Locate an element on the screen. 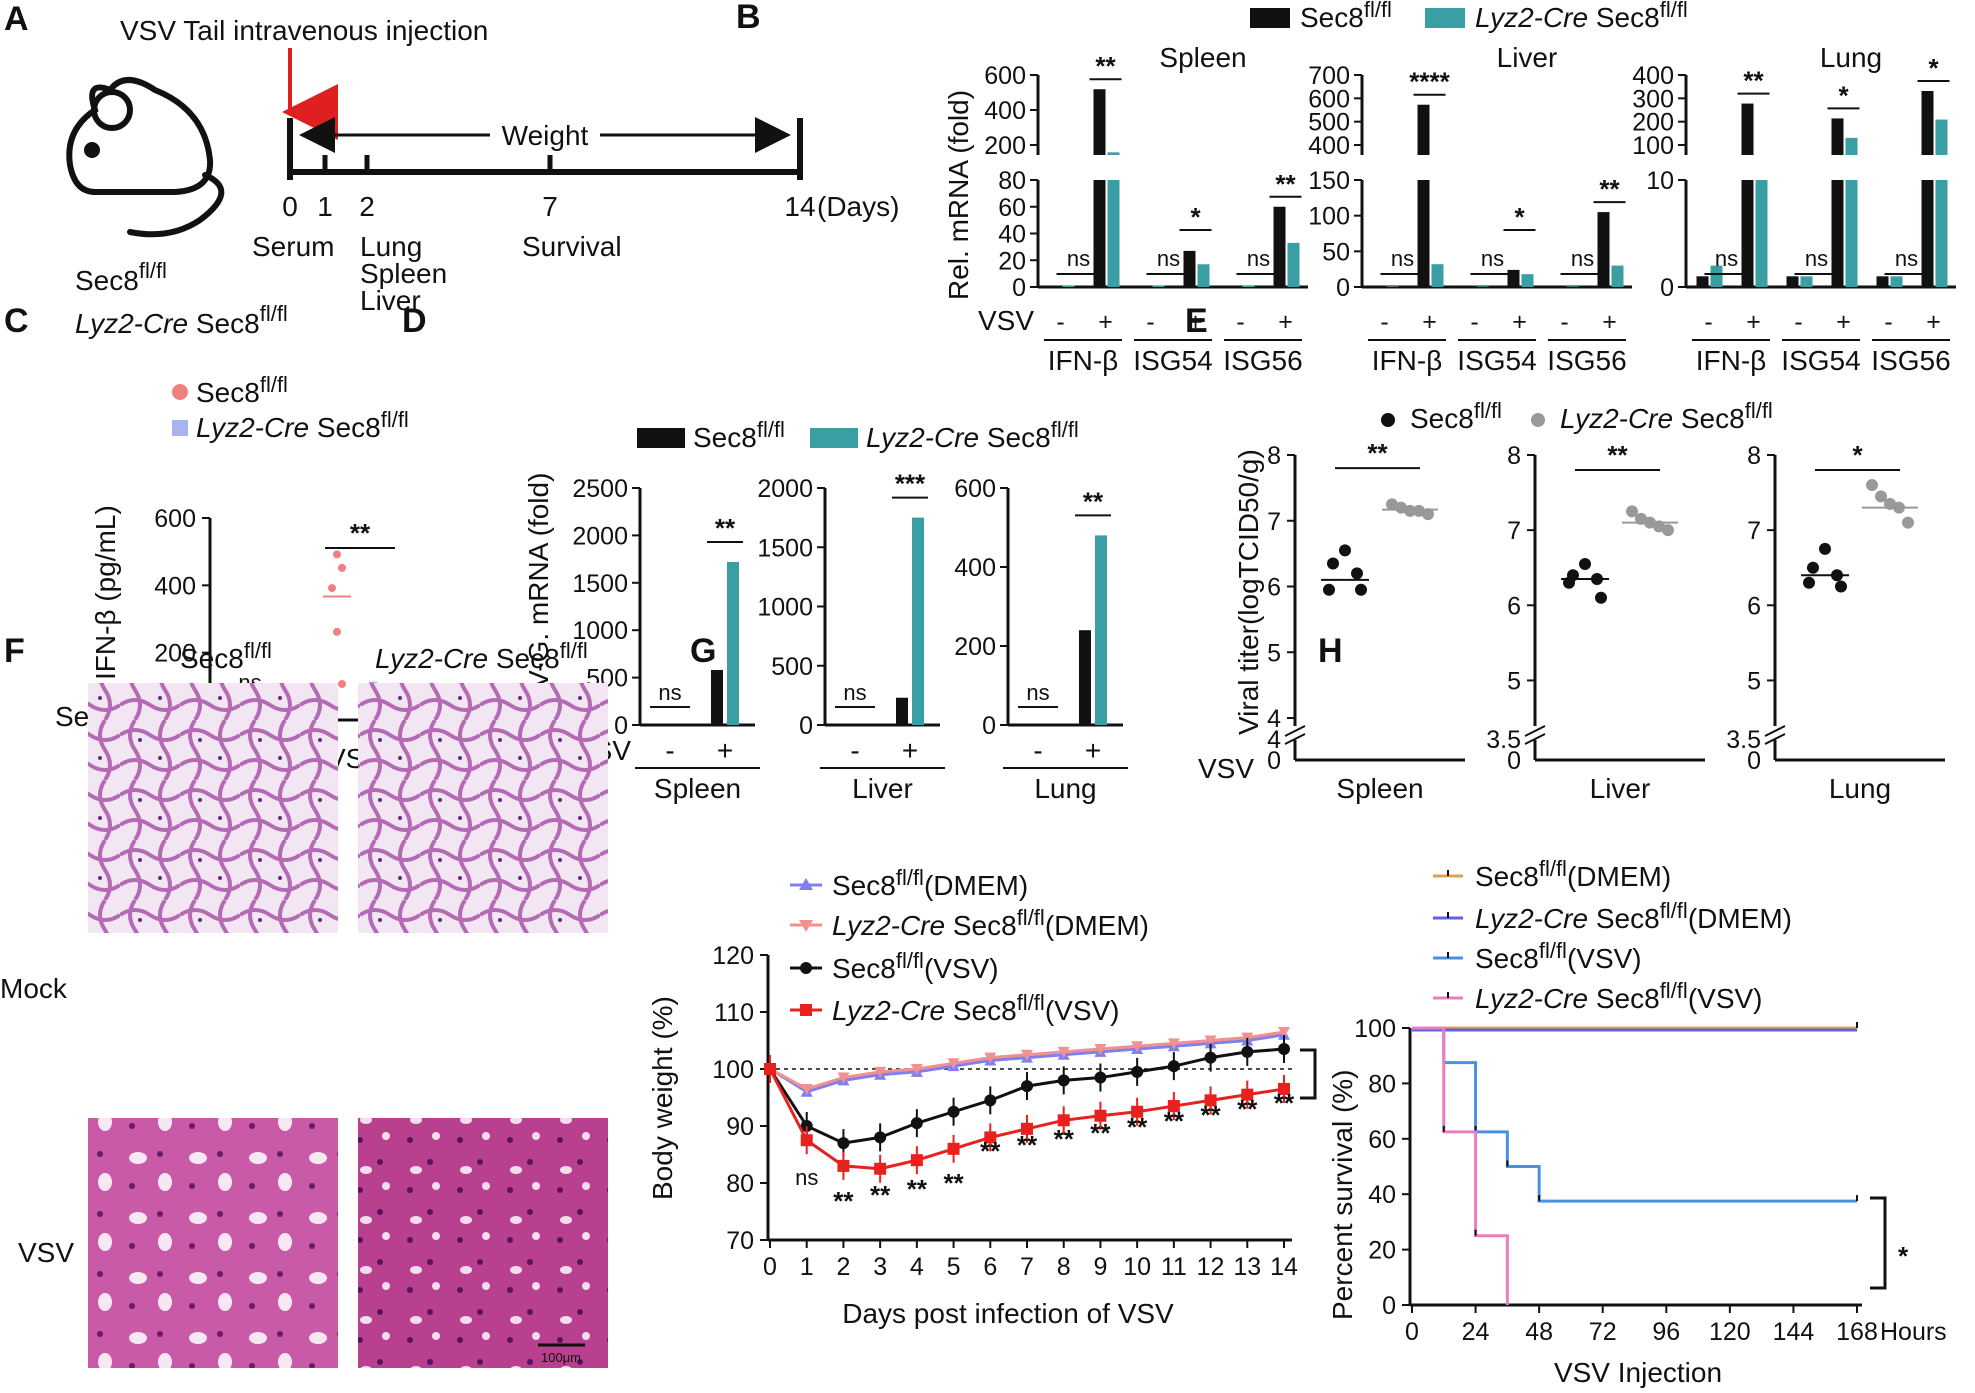  c-ylabel: IFN-β (pg/mL) is located at coordinates (105, 592).